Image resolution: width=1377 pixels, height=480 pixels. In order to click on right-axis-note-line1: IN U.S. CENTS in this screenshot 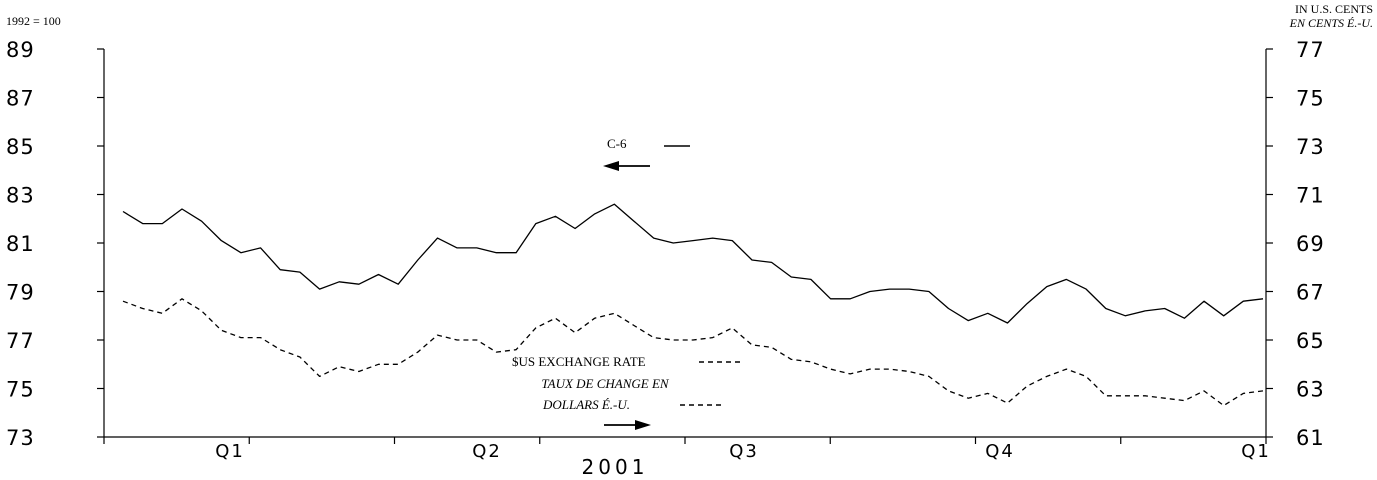, I will do `click(1334, 9)`.